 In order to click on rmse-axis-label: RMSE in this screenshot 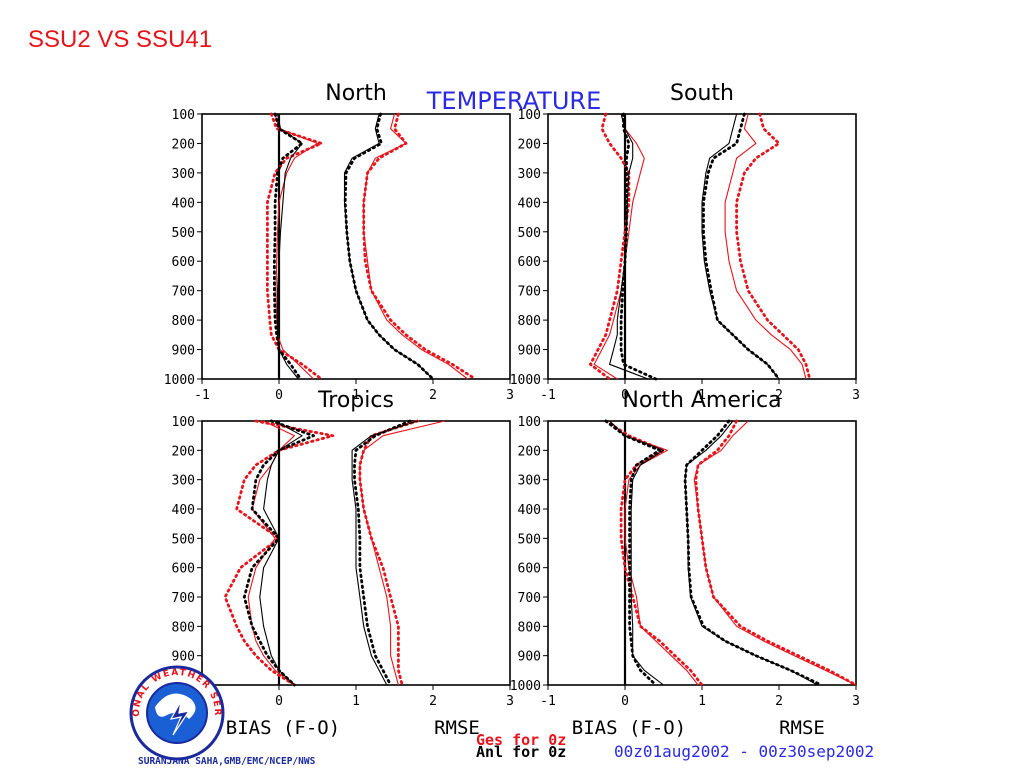, I will do `click(457, 728)`.